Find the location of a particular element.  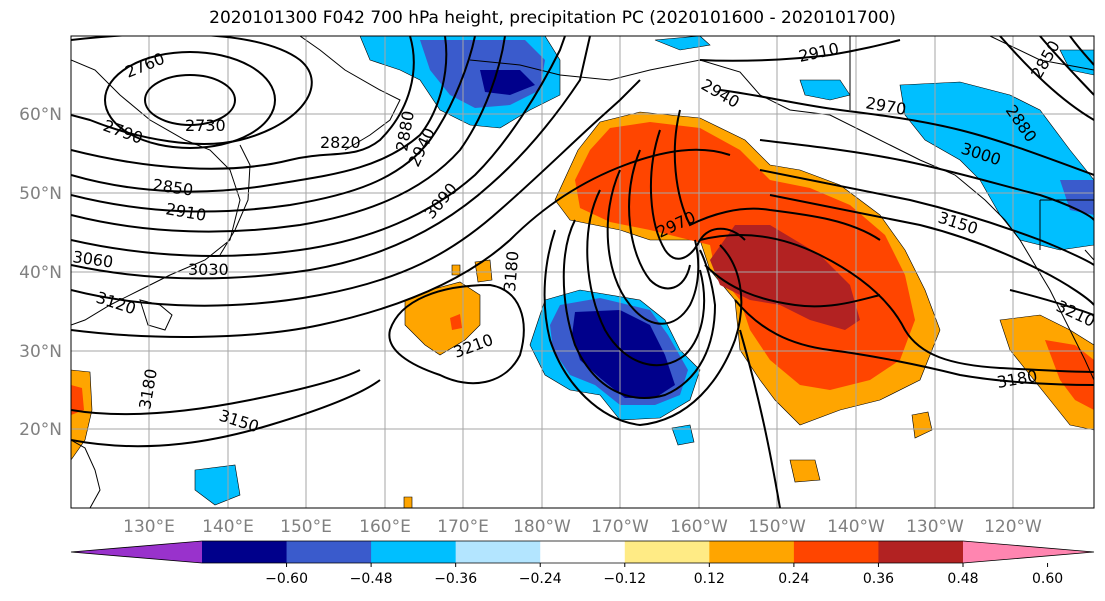

colorbar is located at coordinates (582, 552).